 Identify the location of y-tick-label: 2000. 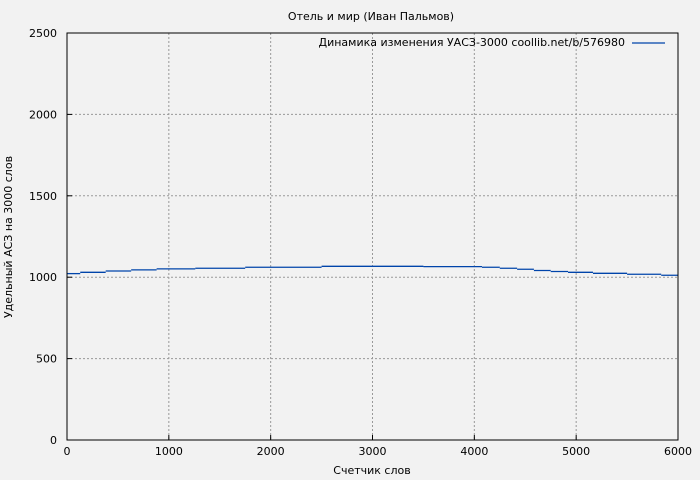
(43, 114).